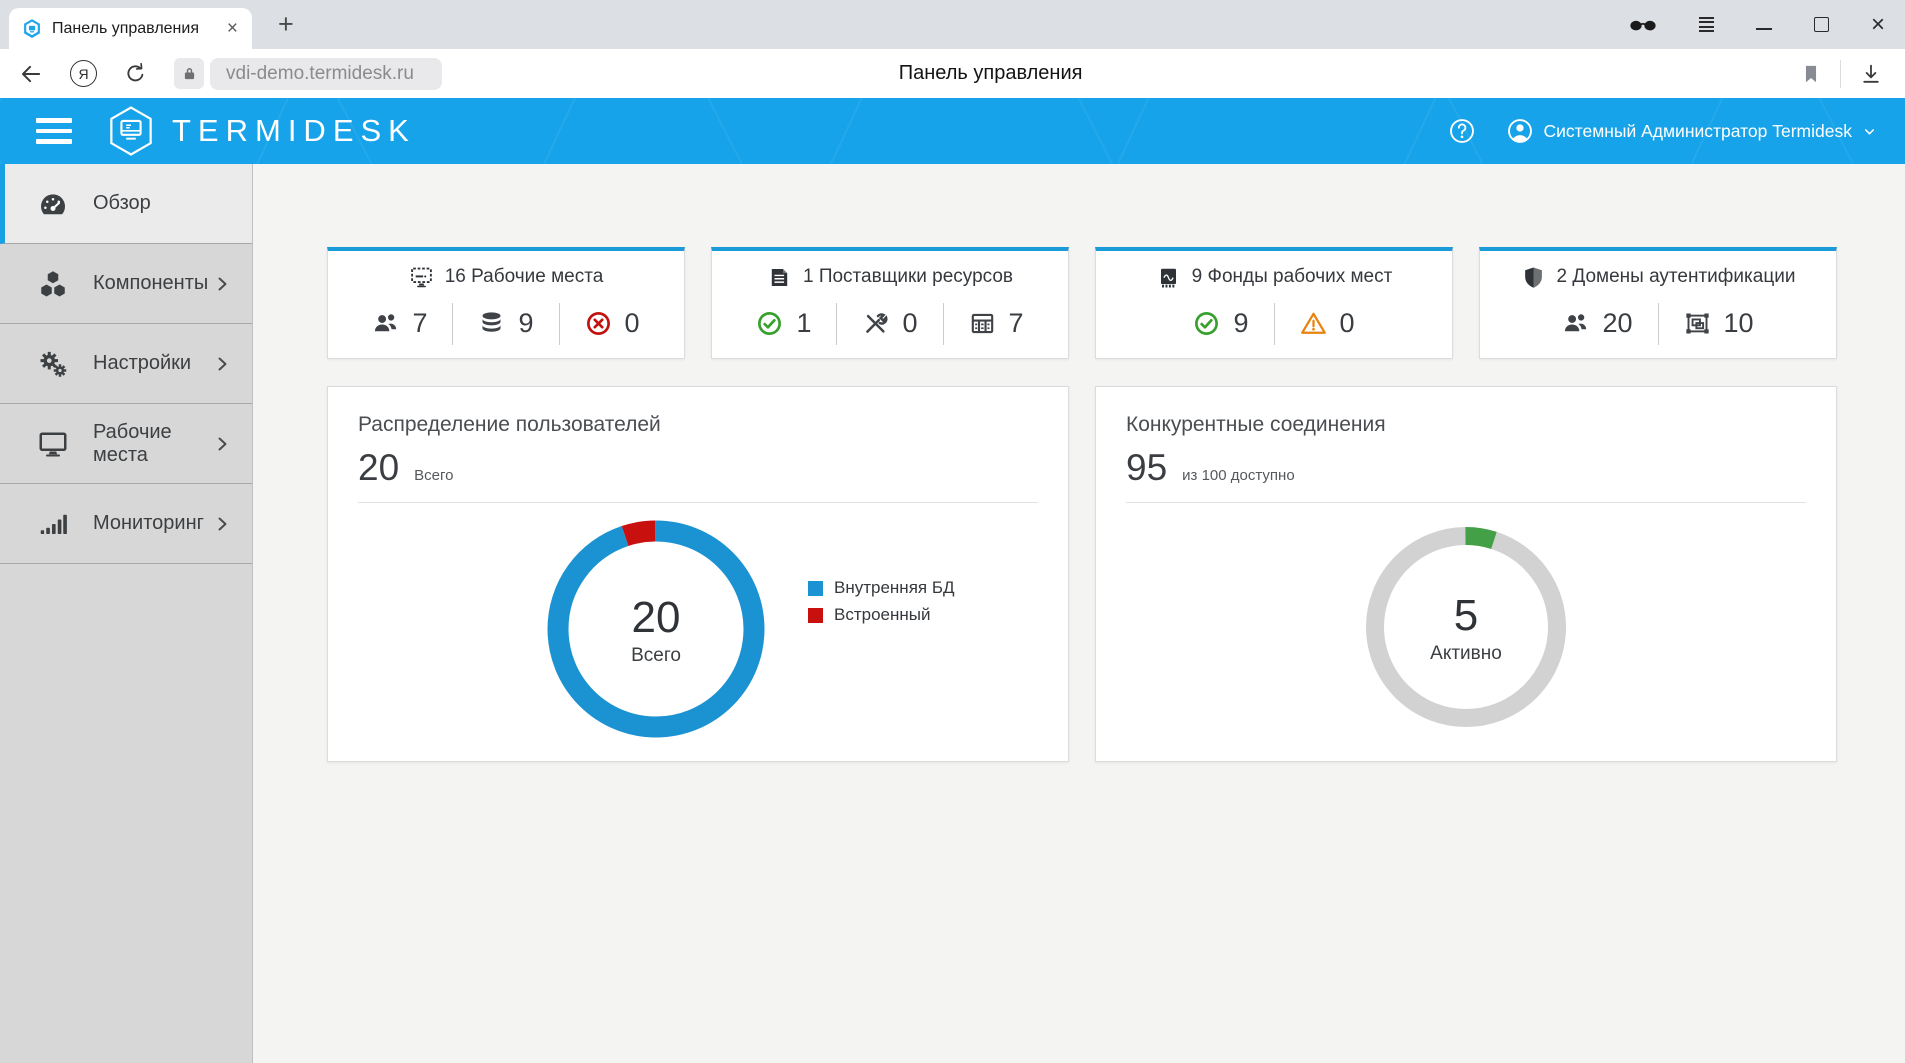 The width and height of the screenshot is (1905, 1063). I want to click on stat-card-title: 9 Фонды рабочих мест, so click(1274, 277).